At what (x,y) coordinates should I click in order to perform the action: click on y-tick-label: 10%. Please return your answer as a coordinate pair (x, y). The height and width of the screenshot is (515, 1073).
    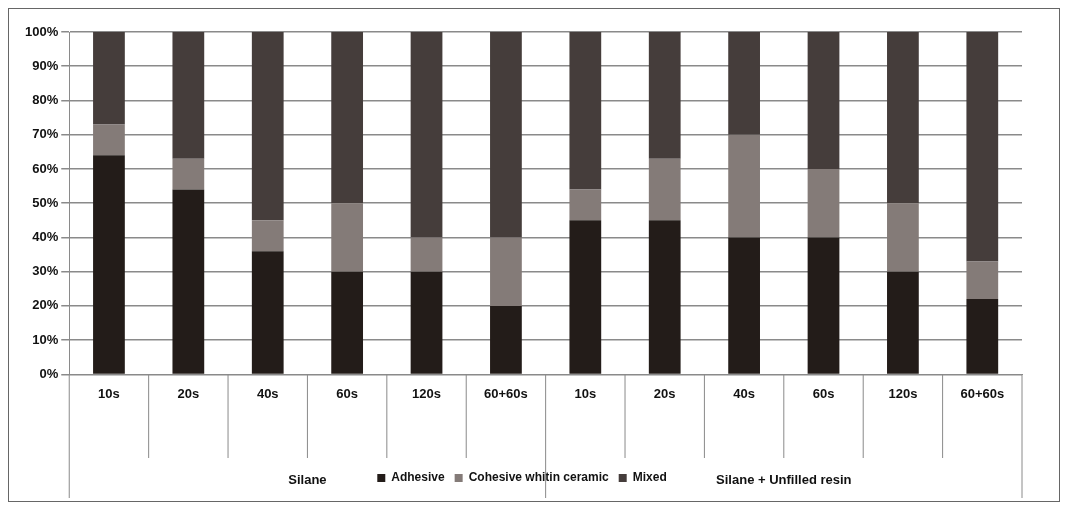
    Looking at the image, I should click on (45, 339).